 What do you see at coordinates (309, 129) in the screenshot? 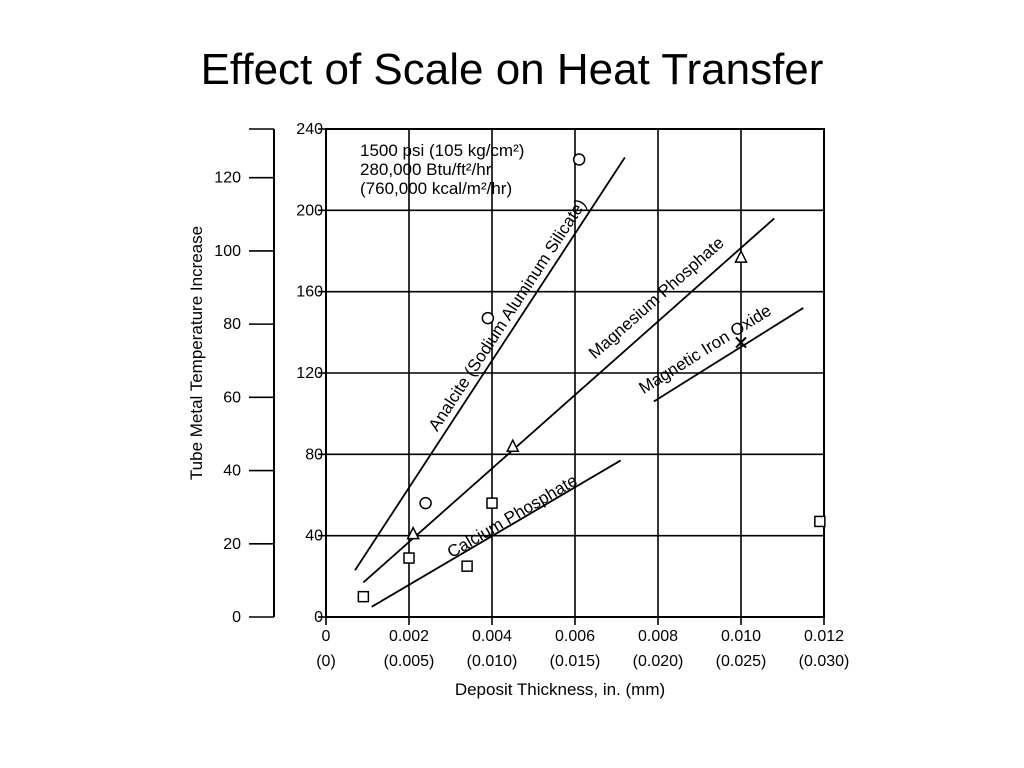
I see `y-tick-label: 240` at bounding box center [309, 129].